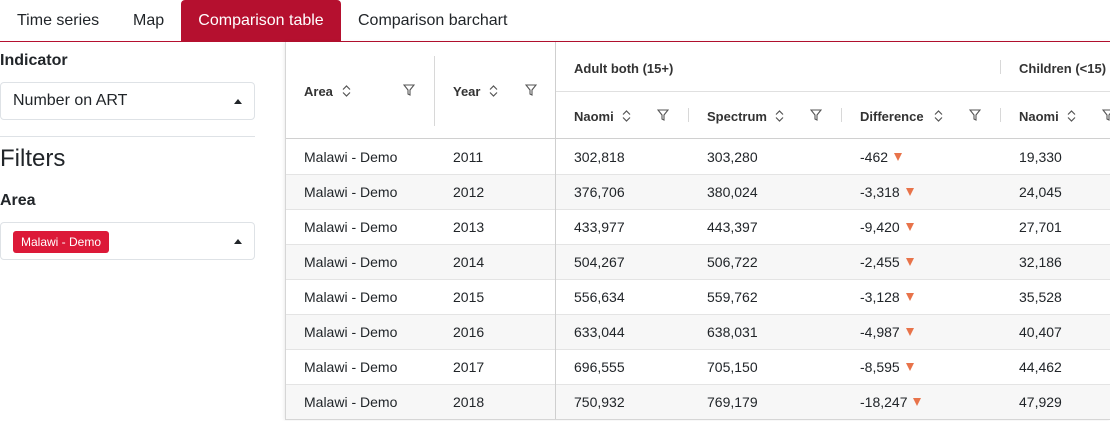  What do you see at coordinates (1040, 332) in the screenshot?
I see `cell-naomi-children-value: 40,407` at bounding box center [1040, 332].